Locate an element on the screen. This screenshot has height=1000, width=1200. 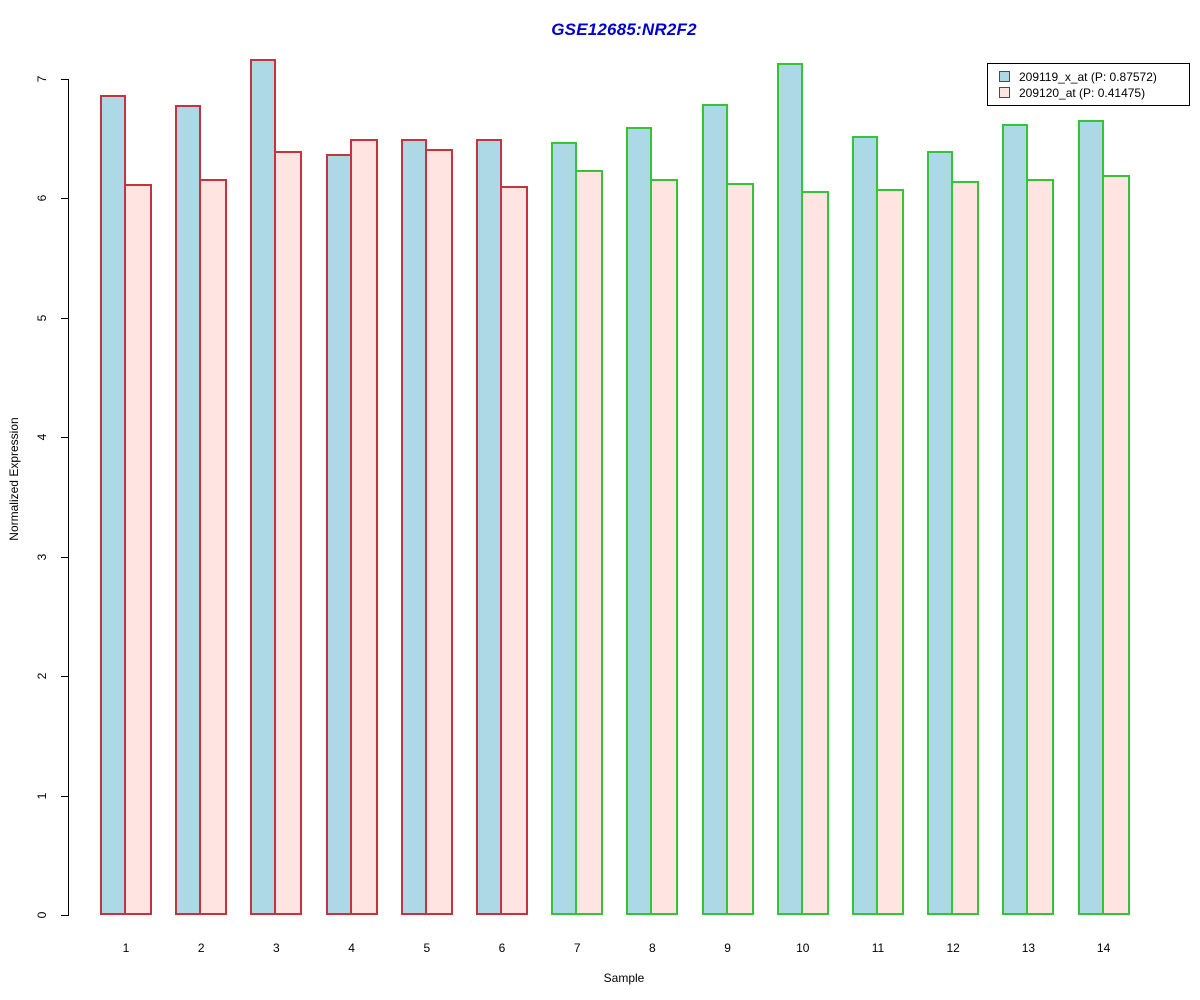
x-tick-label: 11 is located at coordinates (878, 948).